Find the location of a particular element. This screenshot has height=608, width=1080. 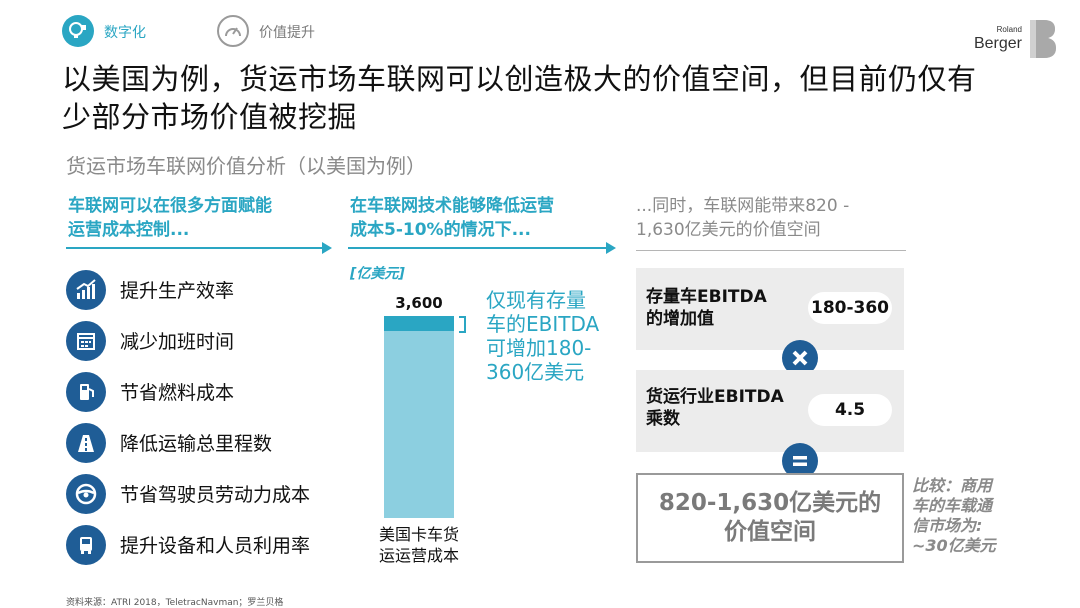

ebitda-increase-value: 180-360 is located at coordinates (850, 308).